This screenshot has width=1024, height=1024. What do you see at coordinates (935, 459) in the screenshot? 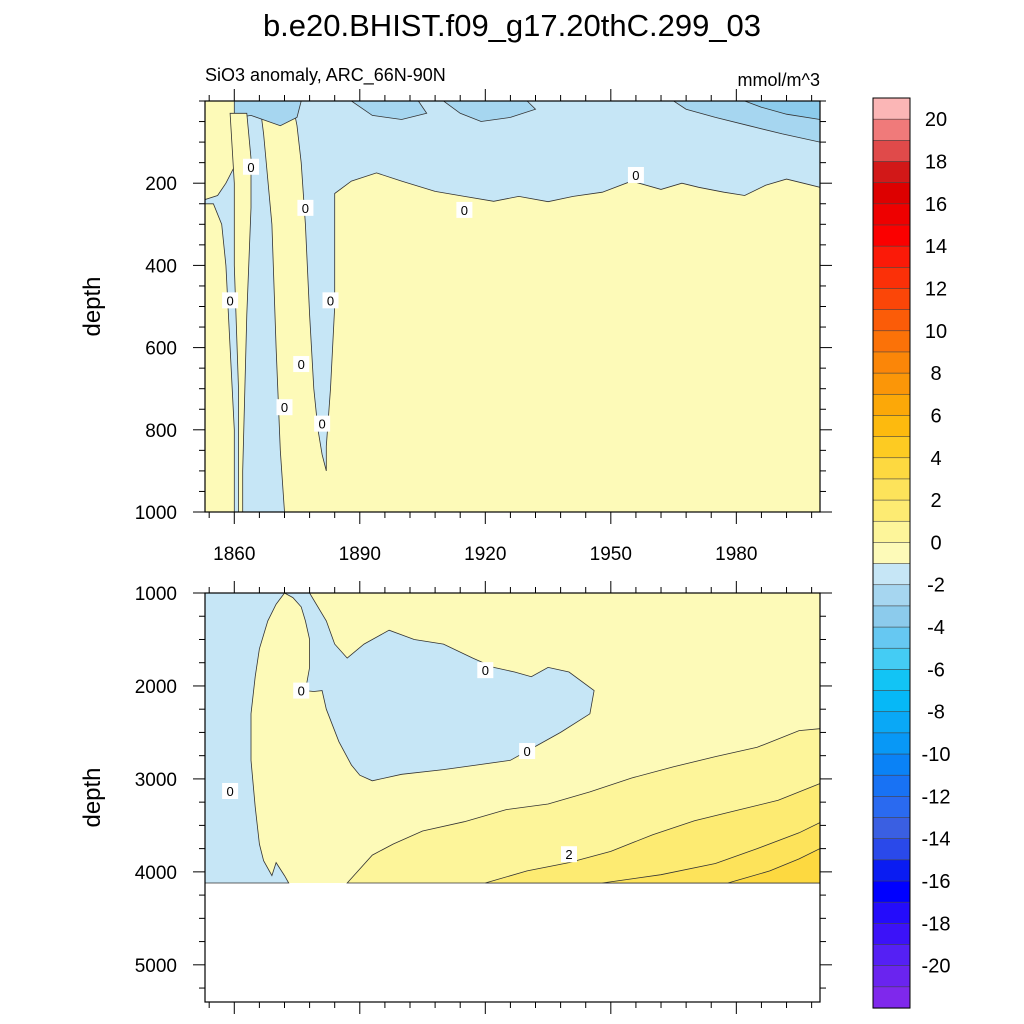
I see `colorbar-tick-label: 4` at bounding box center [935, 459].